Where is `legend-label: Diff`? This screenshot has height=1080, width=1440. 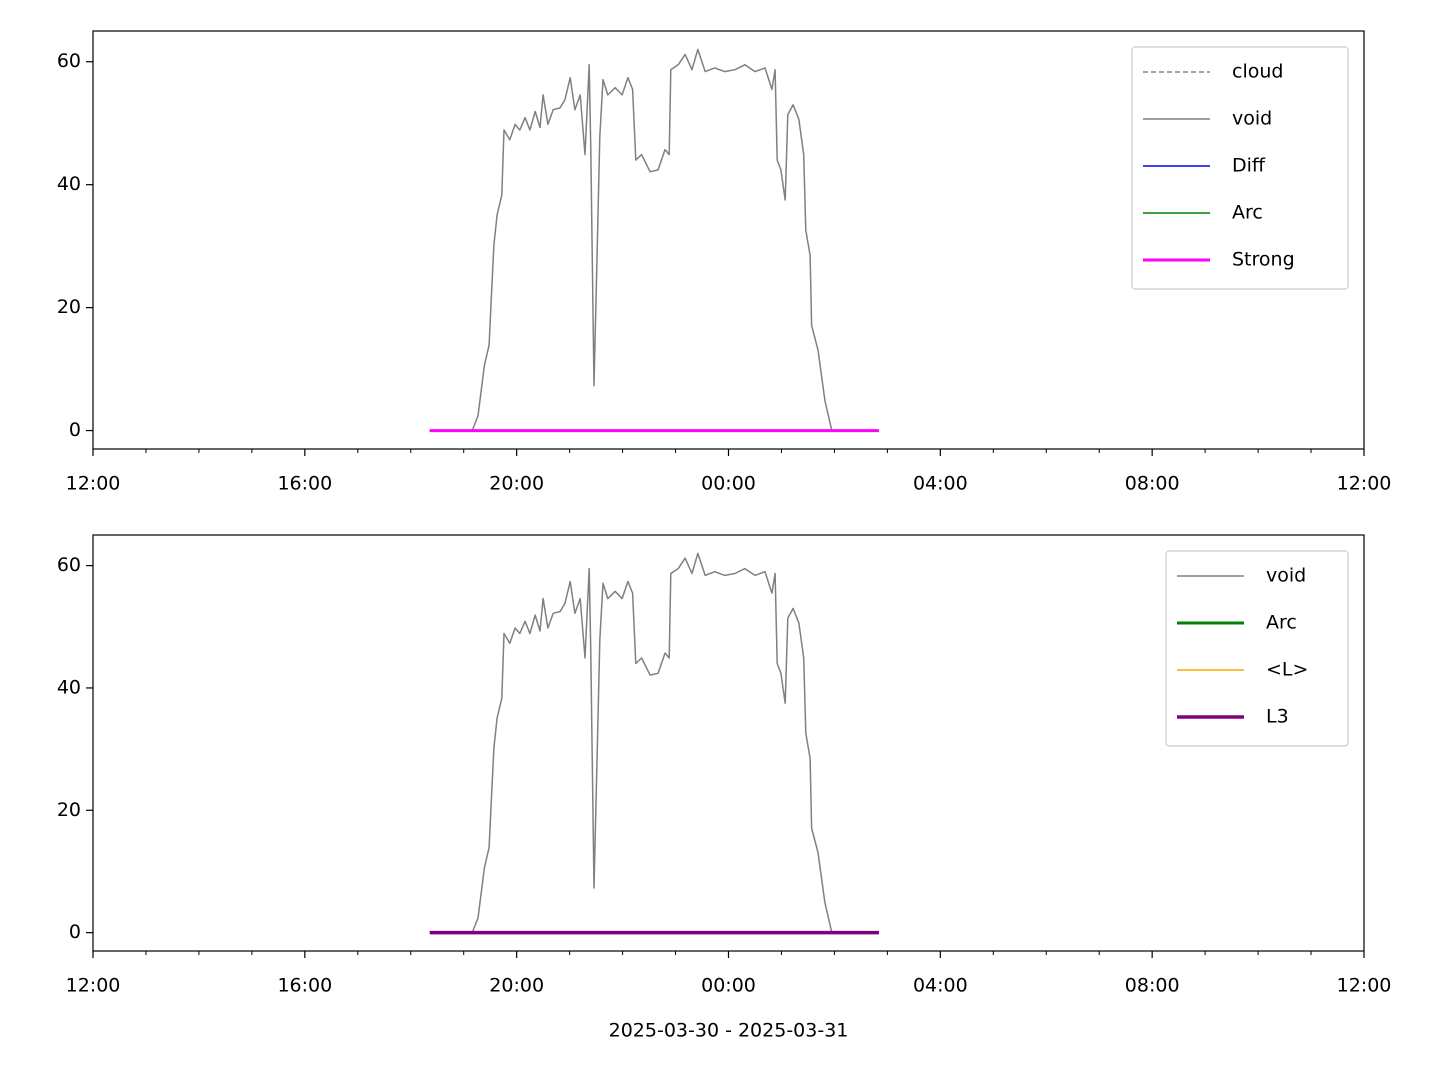 legend-label: Diff is located at coordinates (1249, 166).